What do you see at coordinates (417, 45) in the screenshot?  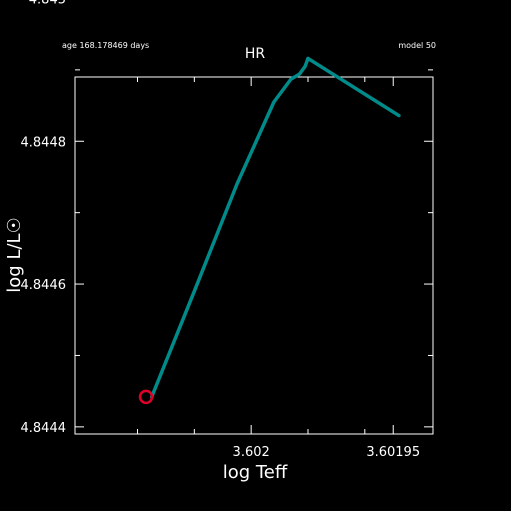 I see `model-label: model 50` at bounding box center [417, 45].